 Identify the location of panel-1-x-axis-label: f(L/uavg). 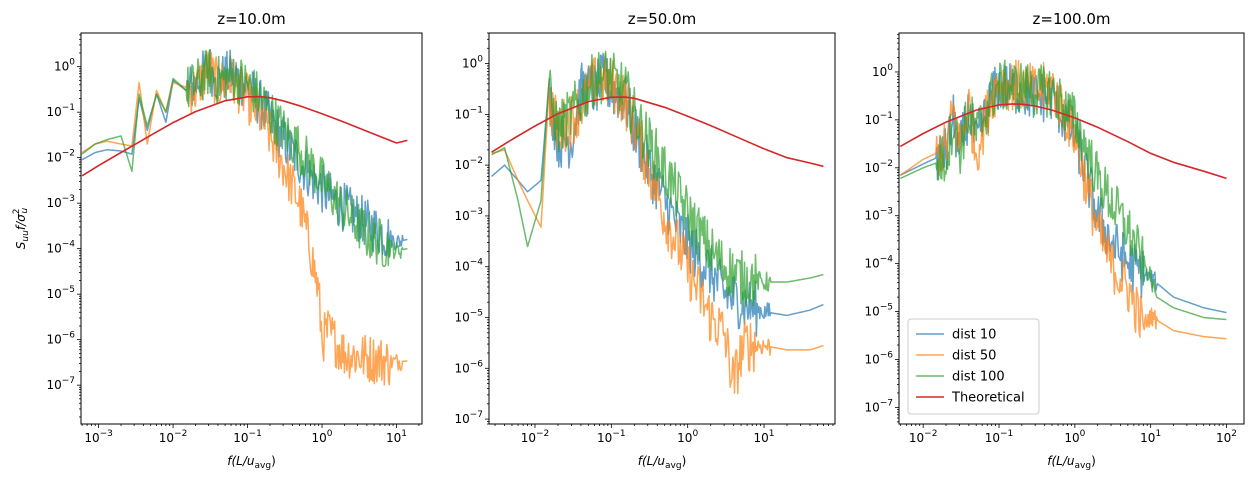
(251, 462).